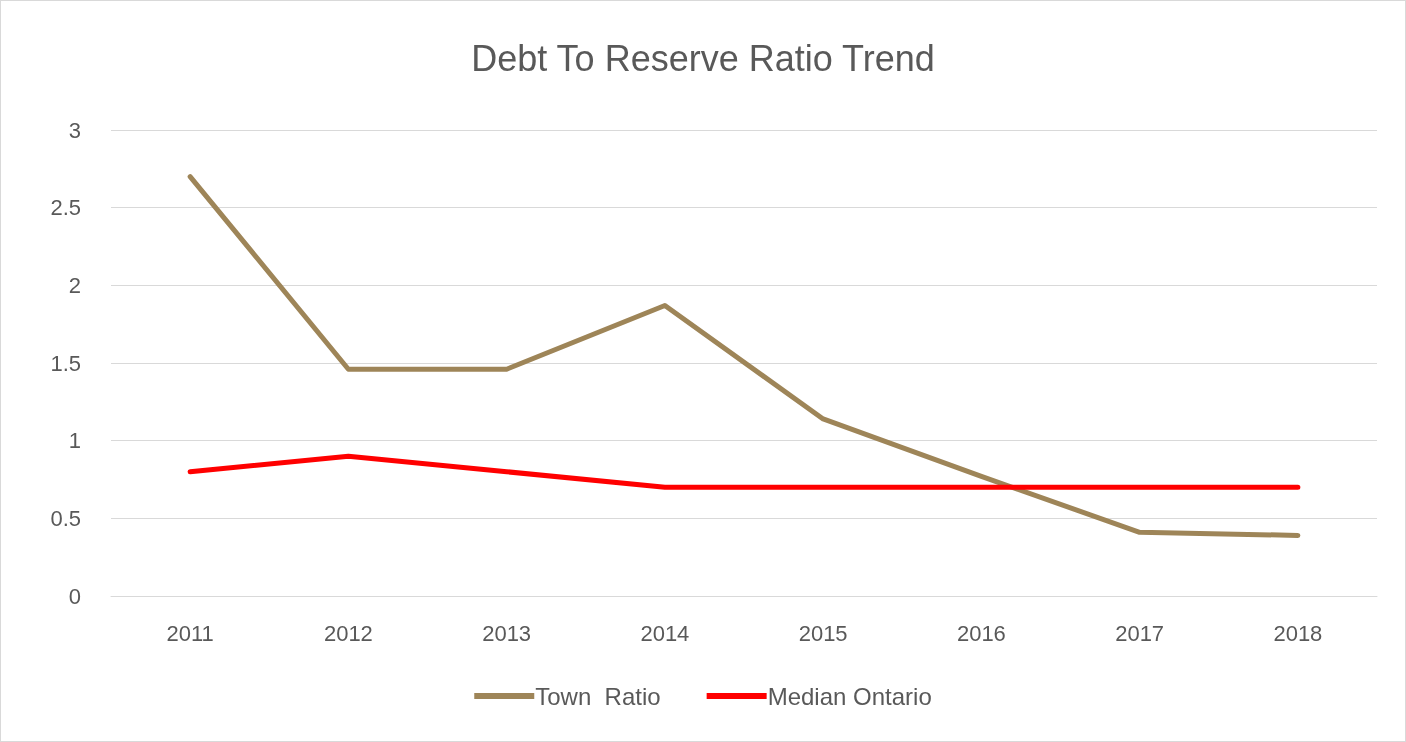  What do you see at coordinates (74, 596) in the screenshot?
I see `y-tick-label: 0` at bounding box center [74, 596].